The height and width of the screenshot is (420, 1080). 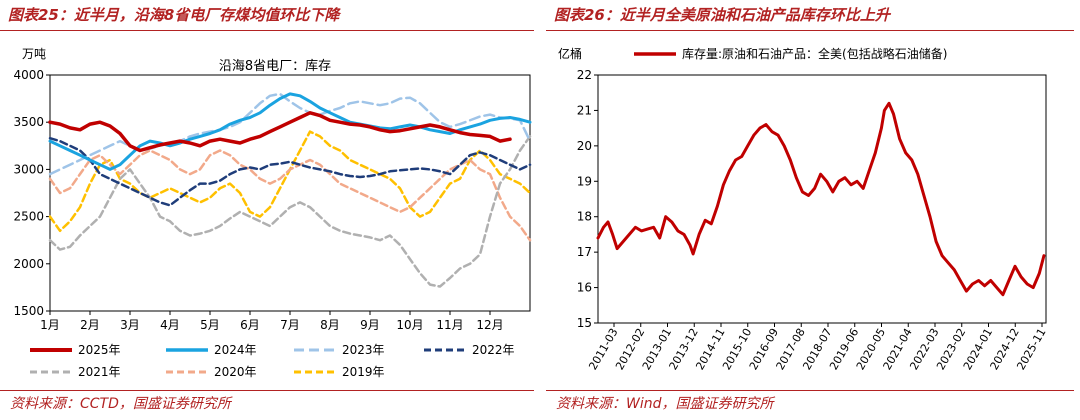 What do you see at coordinates (584, 146) in the screenshot?
I see `right-y-tick-label: 20` at bounding box center [584, 146].